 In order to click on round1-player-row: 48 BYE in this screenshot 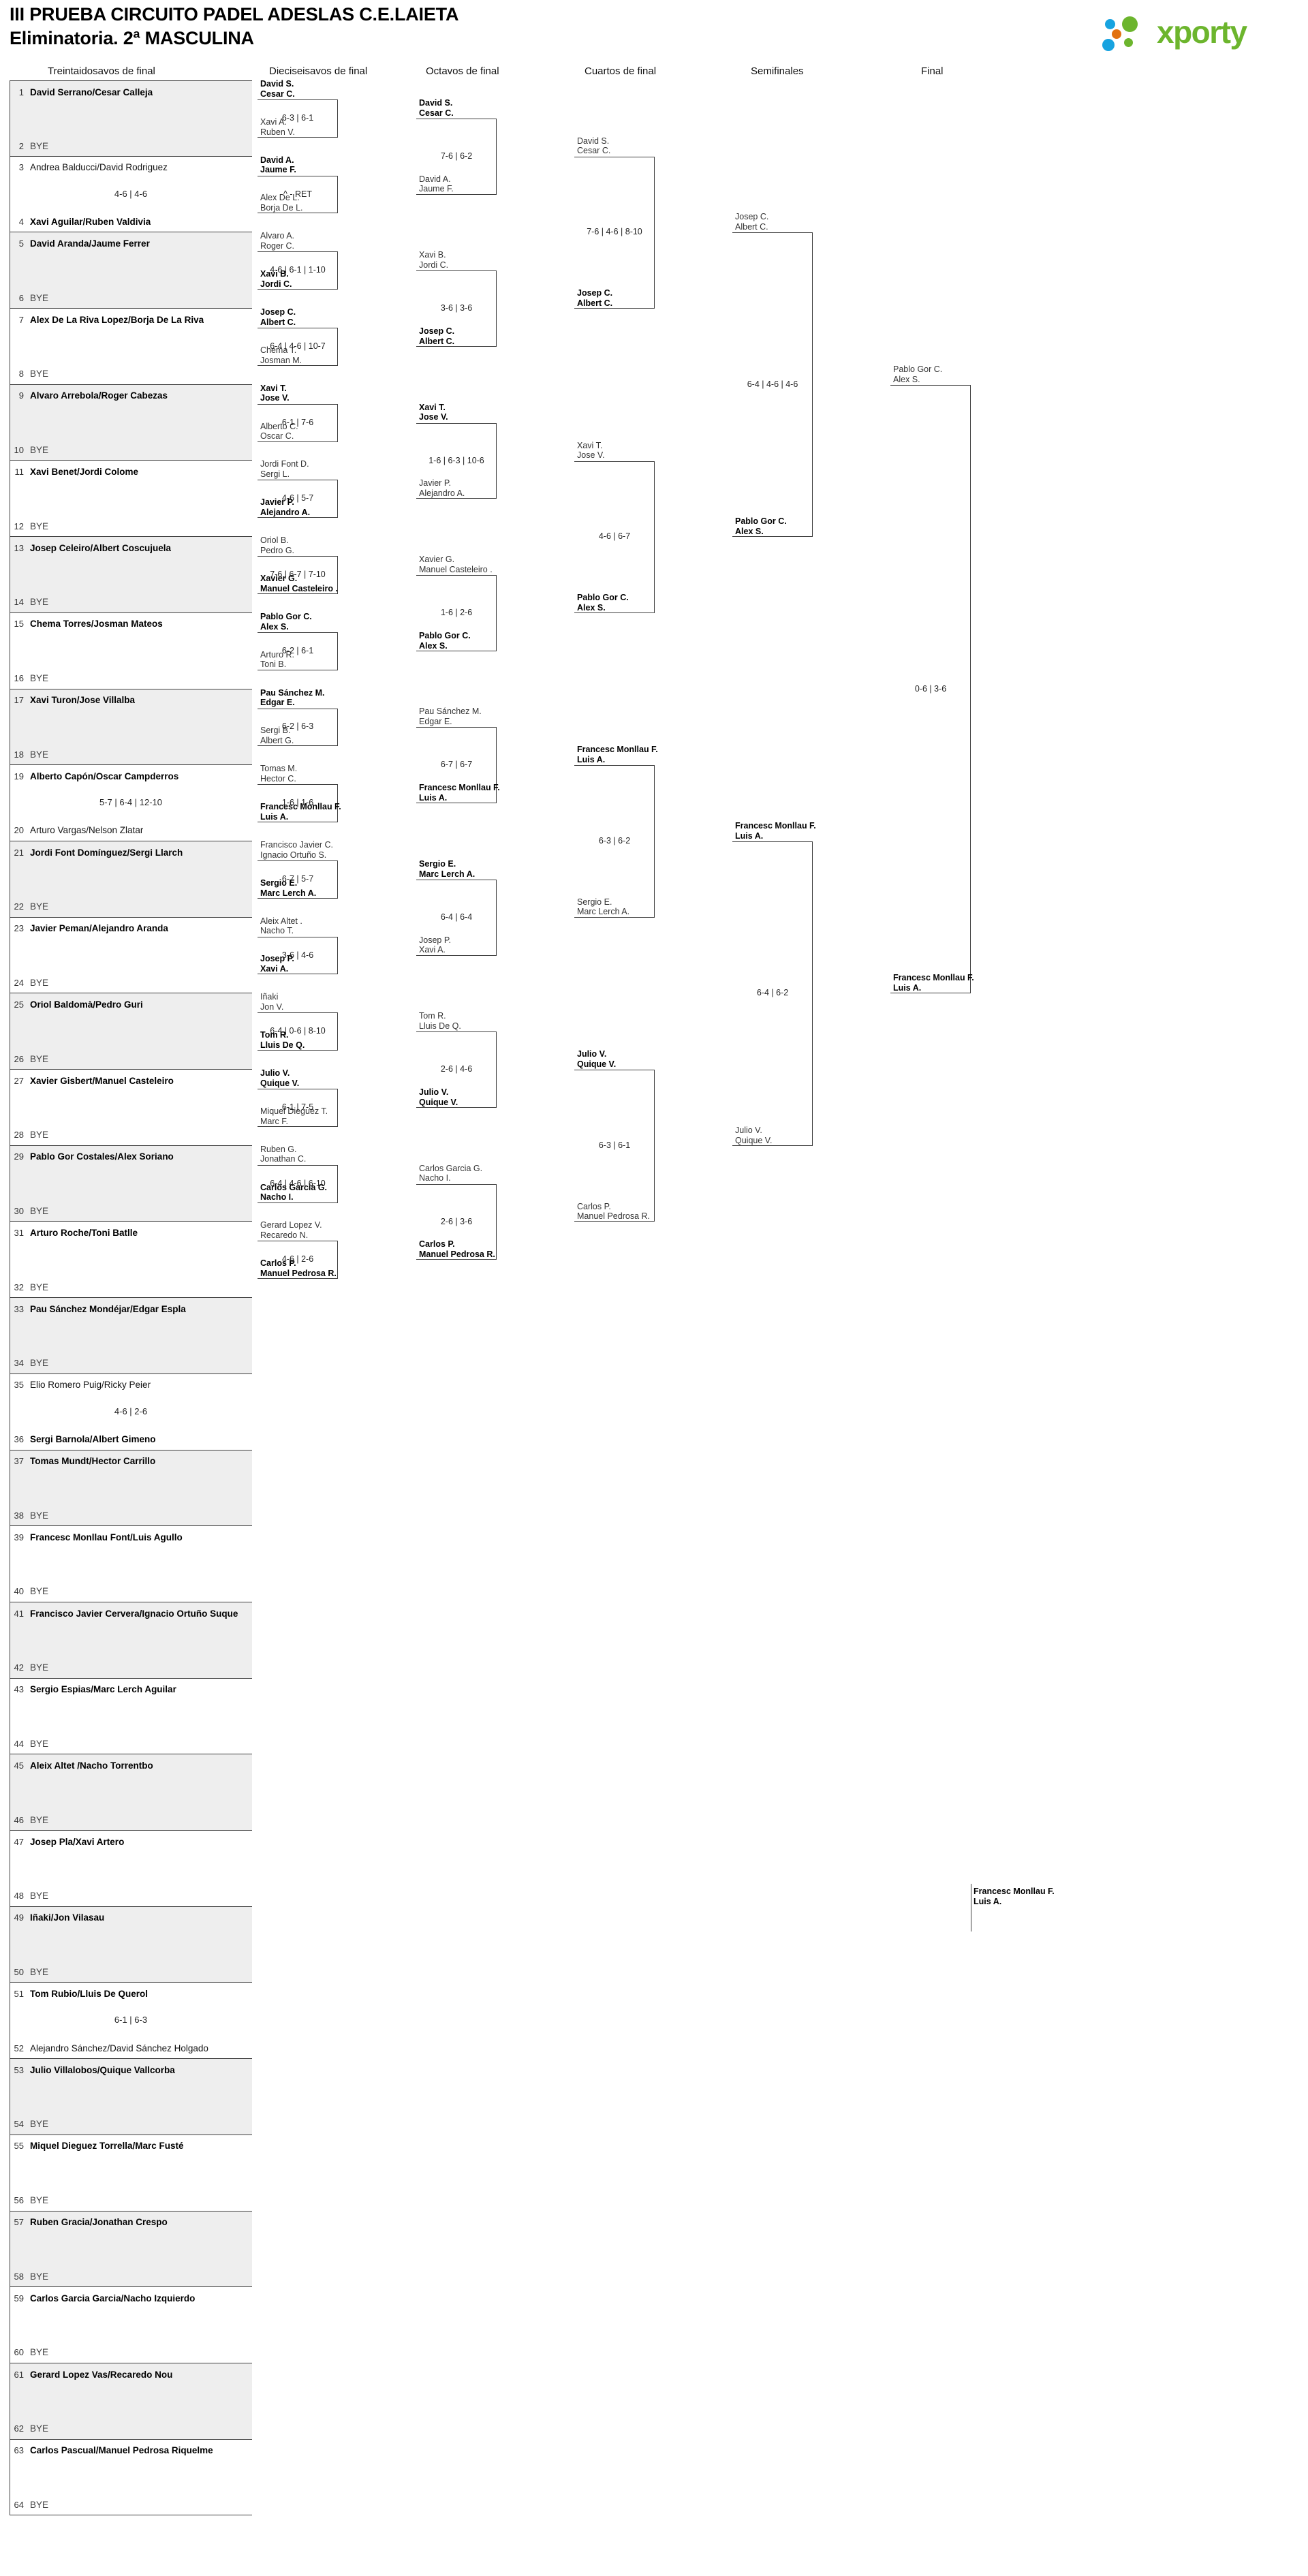, I will do `click(131, 1896)`.